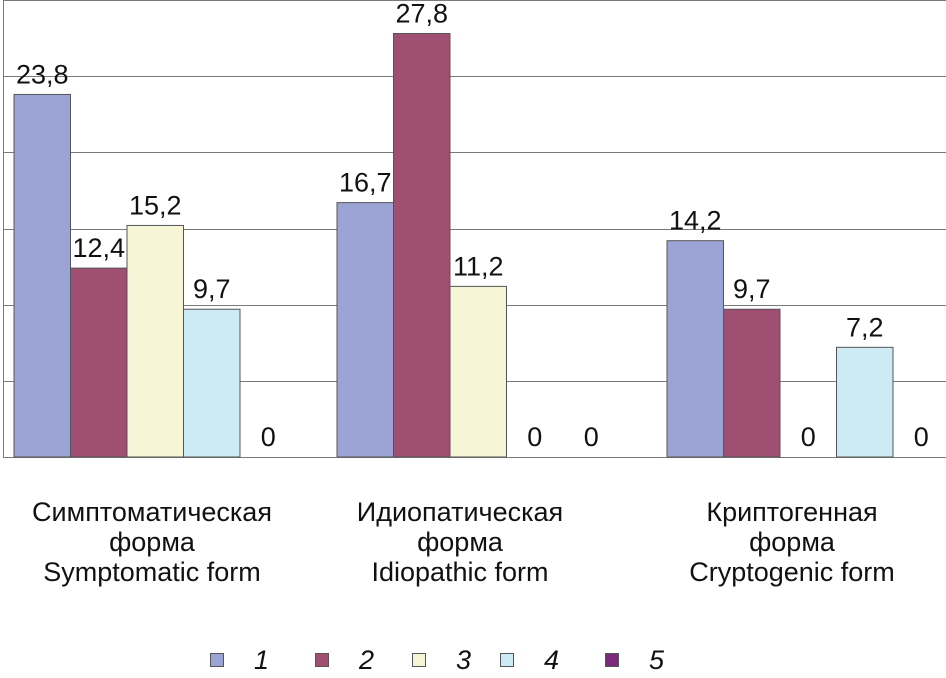 Image resolution: width=946 pixels, height=678 pixels. What do you see at coordinates (865, 327) in the screenshot?
I see `data-label: 7,2` at bounding box center [865, 327].